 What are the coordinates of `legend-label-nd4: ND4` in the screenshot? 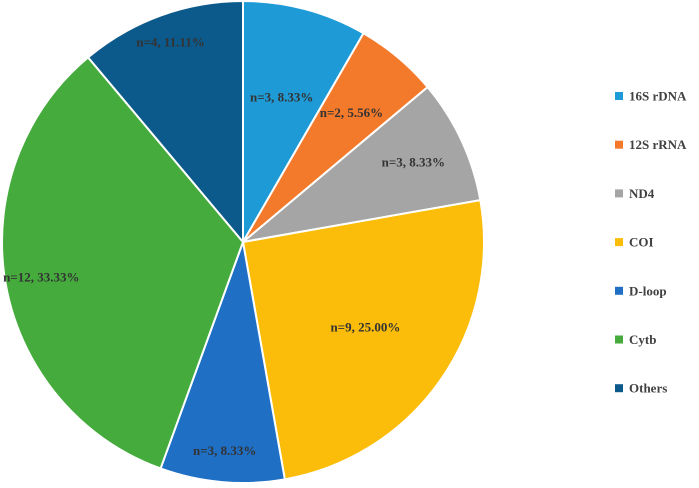 It's located at (642, 193).